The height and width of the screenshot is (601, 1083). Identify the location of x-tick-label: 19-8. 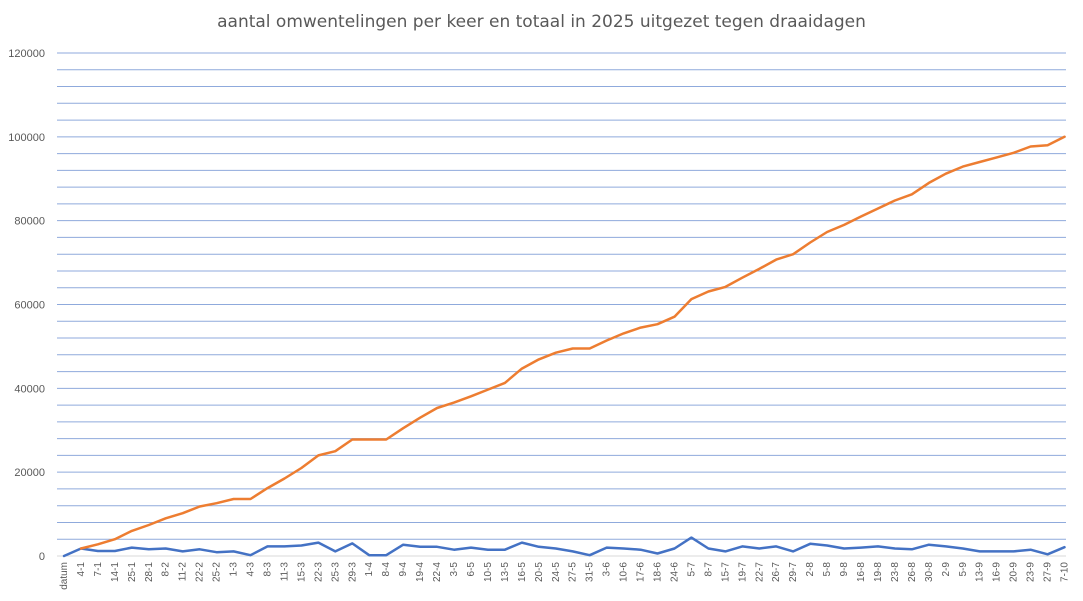
(878, 572).